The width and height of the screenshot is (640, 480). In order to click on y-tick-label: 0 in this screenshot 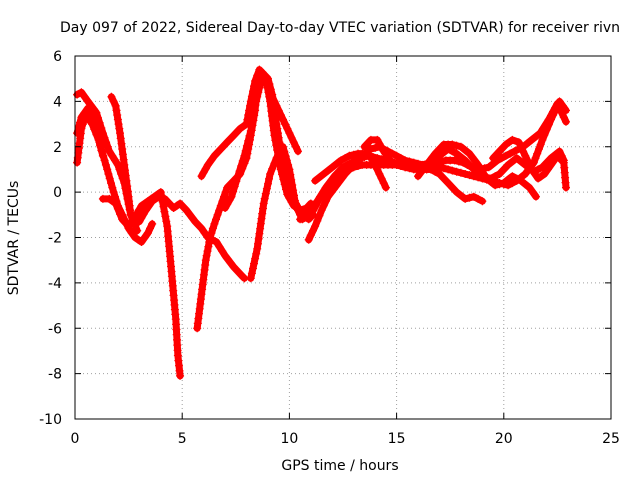, I will do `click(57, 193)`.